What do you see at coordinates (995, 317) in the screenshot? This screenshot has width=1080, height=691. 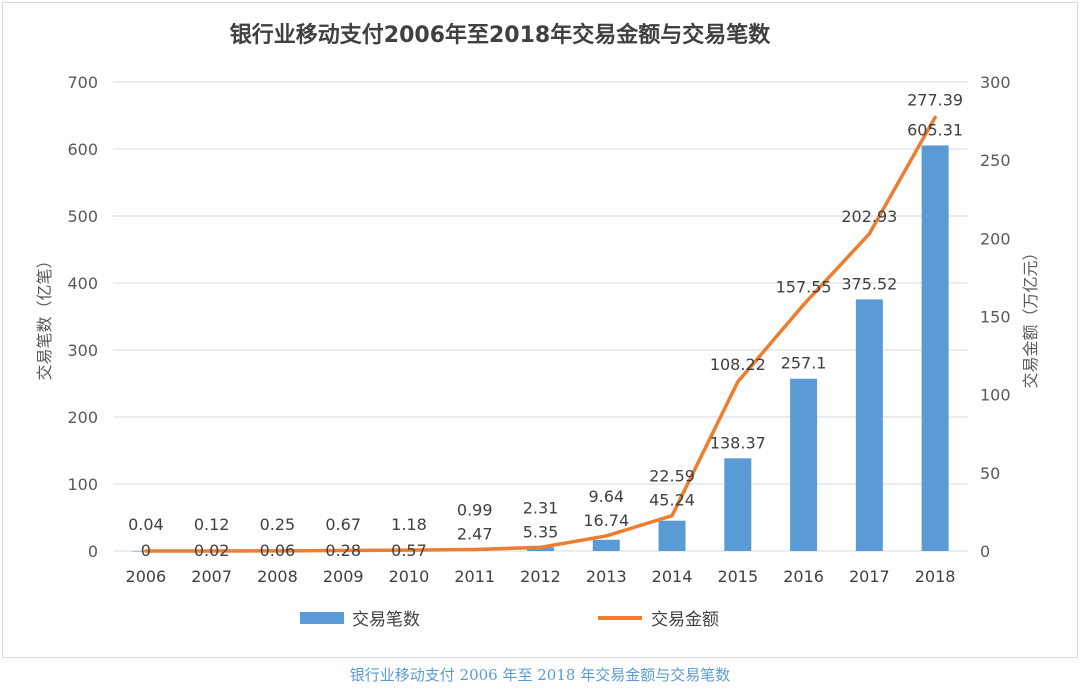 I see `y2-tick-label: 150` at bounding box center [995, 317].